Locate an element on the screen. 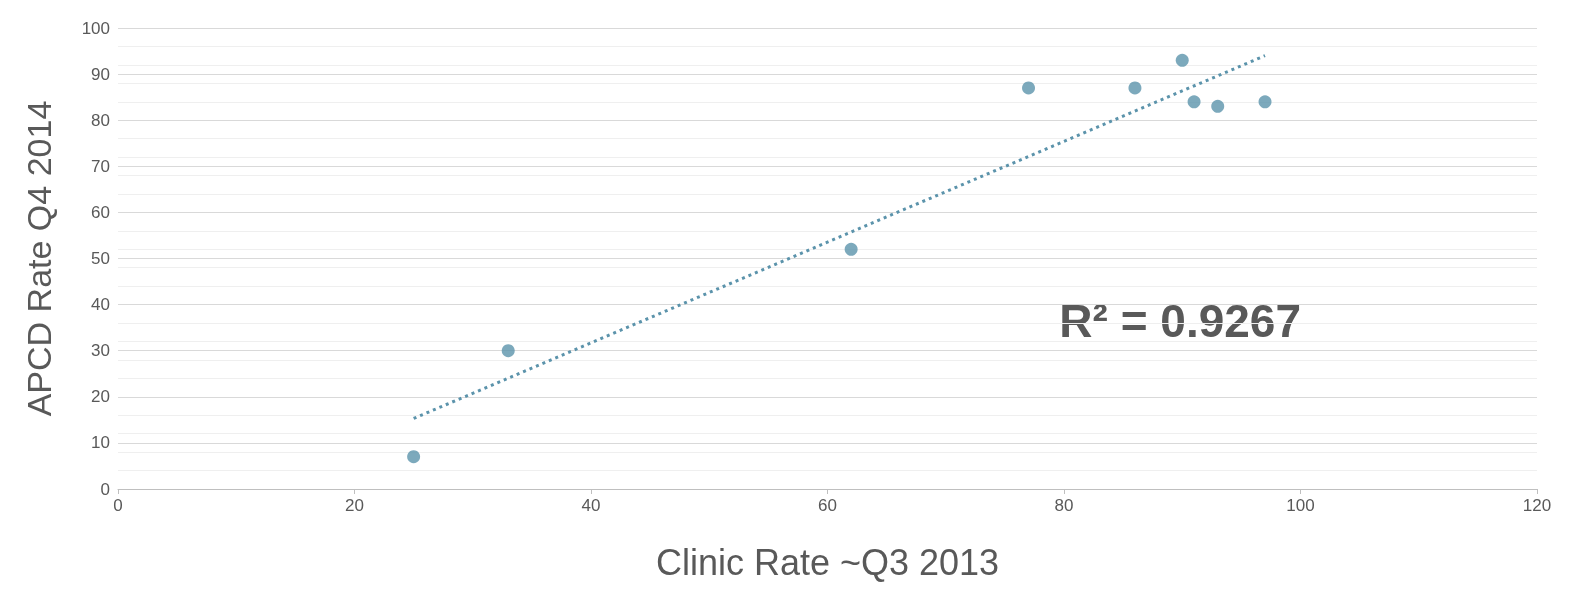  y-tick-label: 10 is located at coordinates (100, 443).